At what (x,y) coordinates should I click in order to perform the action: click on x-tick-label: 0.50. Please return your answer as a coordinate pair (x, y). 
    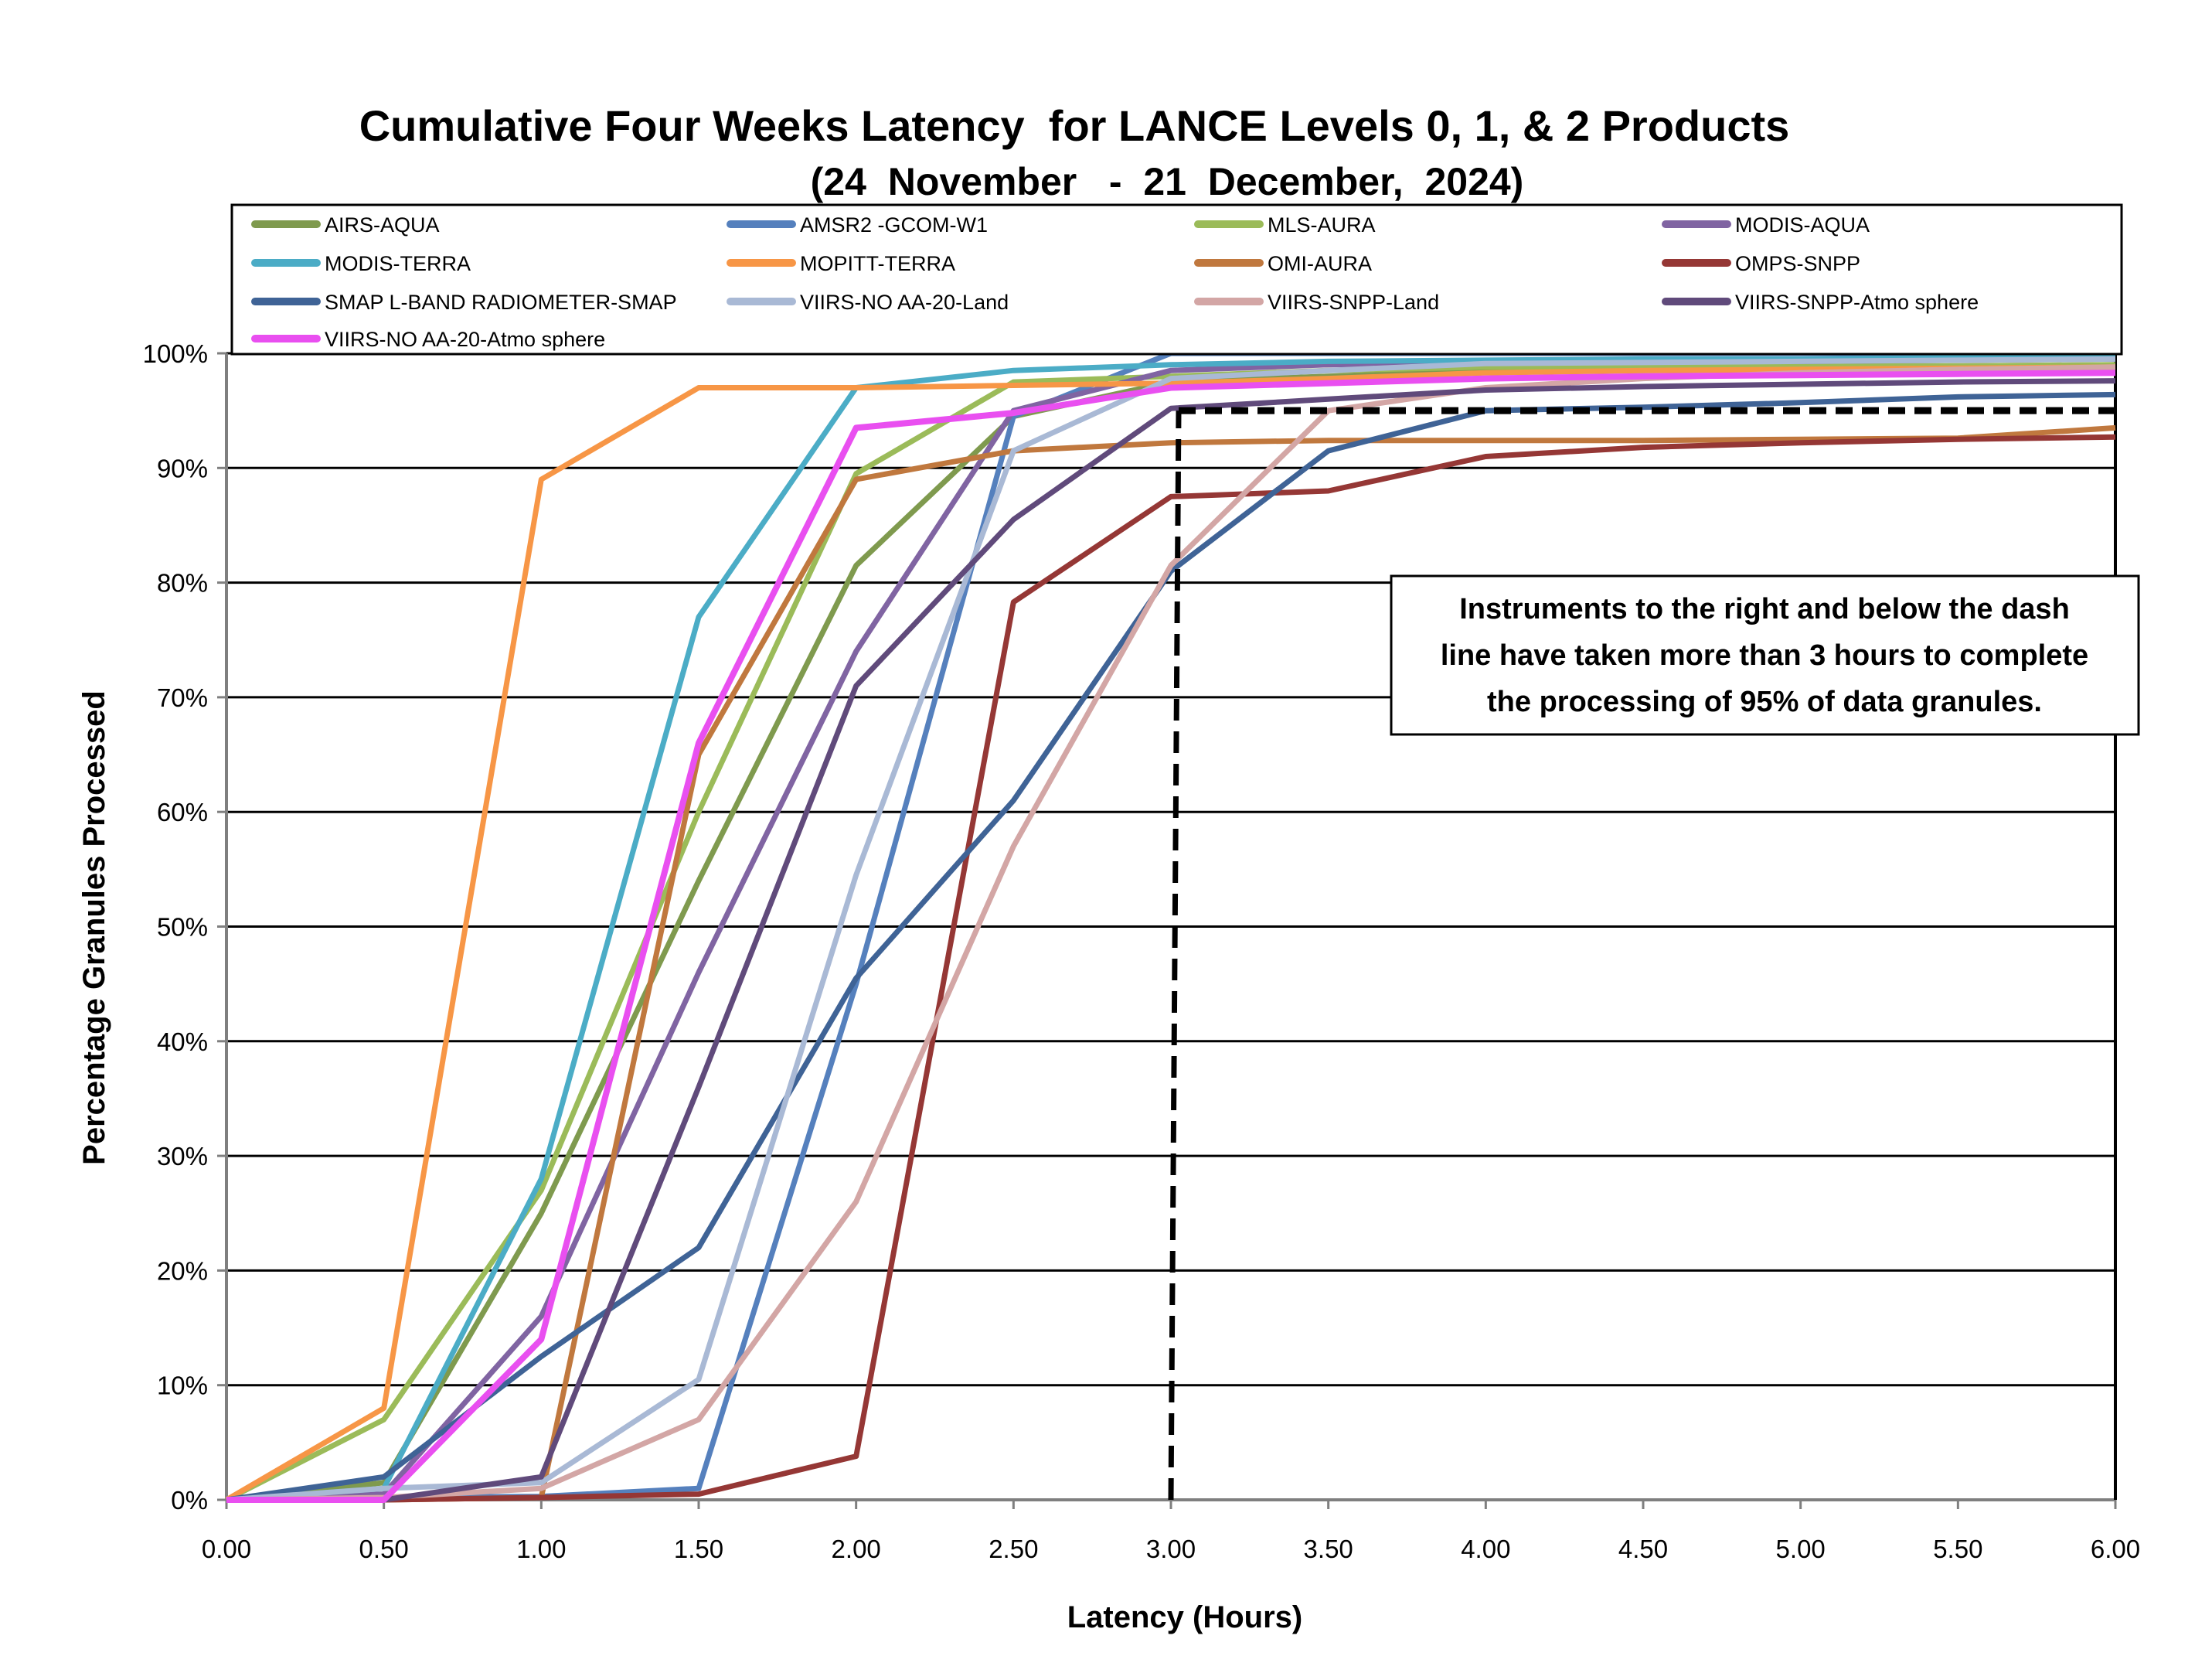
    Looking at the image, I should click on (384, 1549).